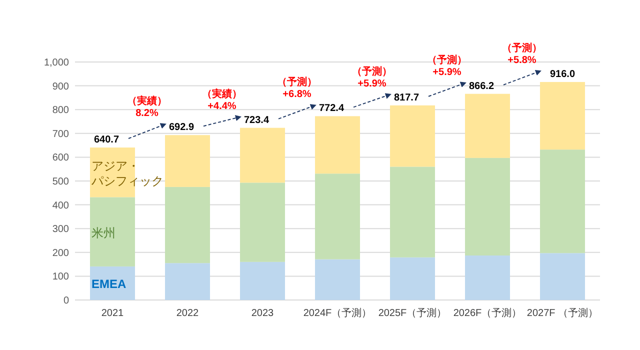  What do you see at coordinates (181, 128) in the screenshot?
I see `total-label: 692.9` at bounding box center [181, 128].